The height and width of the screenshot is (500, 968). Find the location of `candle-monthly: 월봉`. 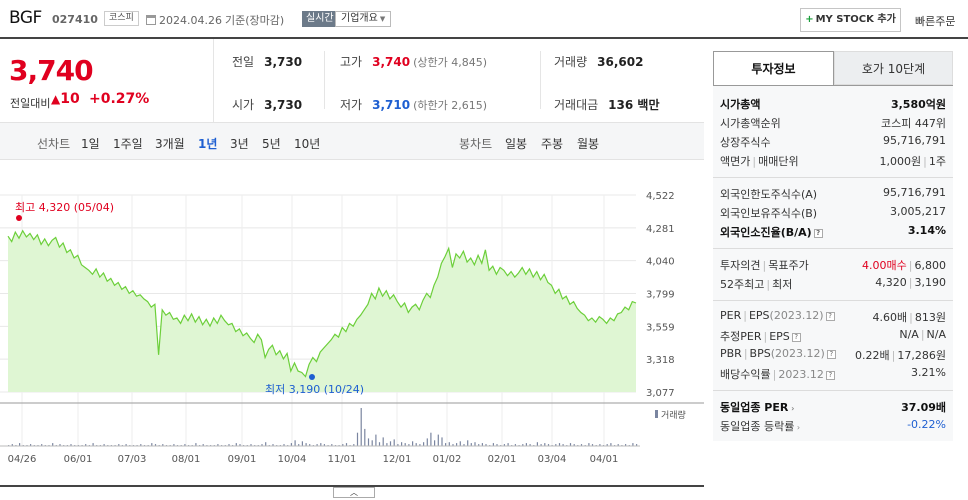

candle-monthly: 월봉 is located at coordinates (588, 144).